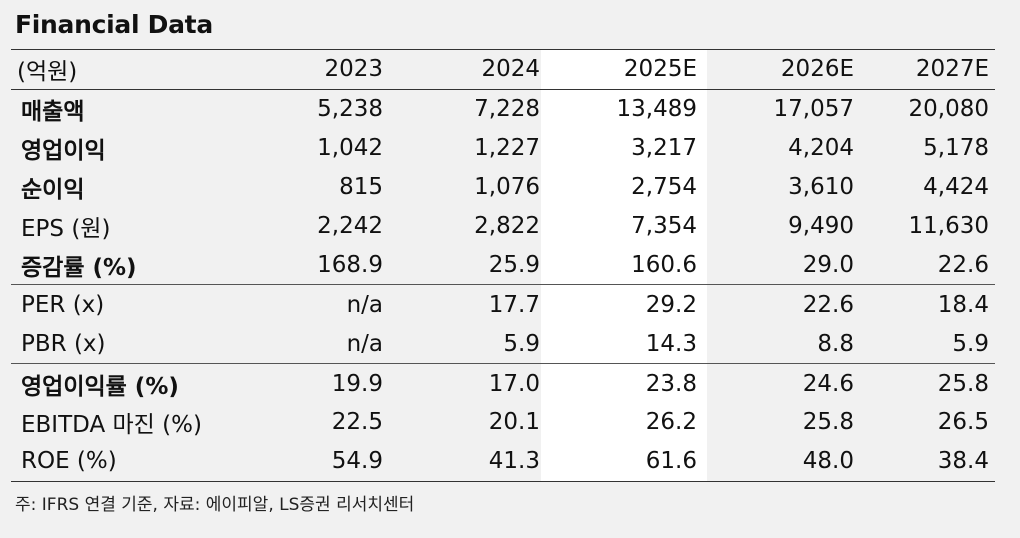 The height and width of the screenshot is (538, 1020). Describe the element at coordinates (664, 226) in the screenshot. I see `cell-2025e: 7,354` at that location.